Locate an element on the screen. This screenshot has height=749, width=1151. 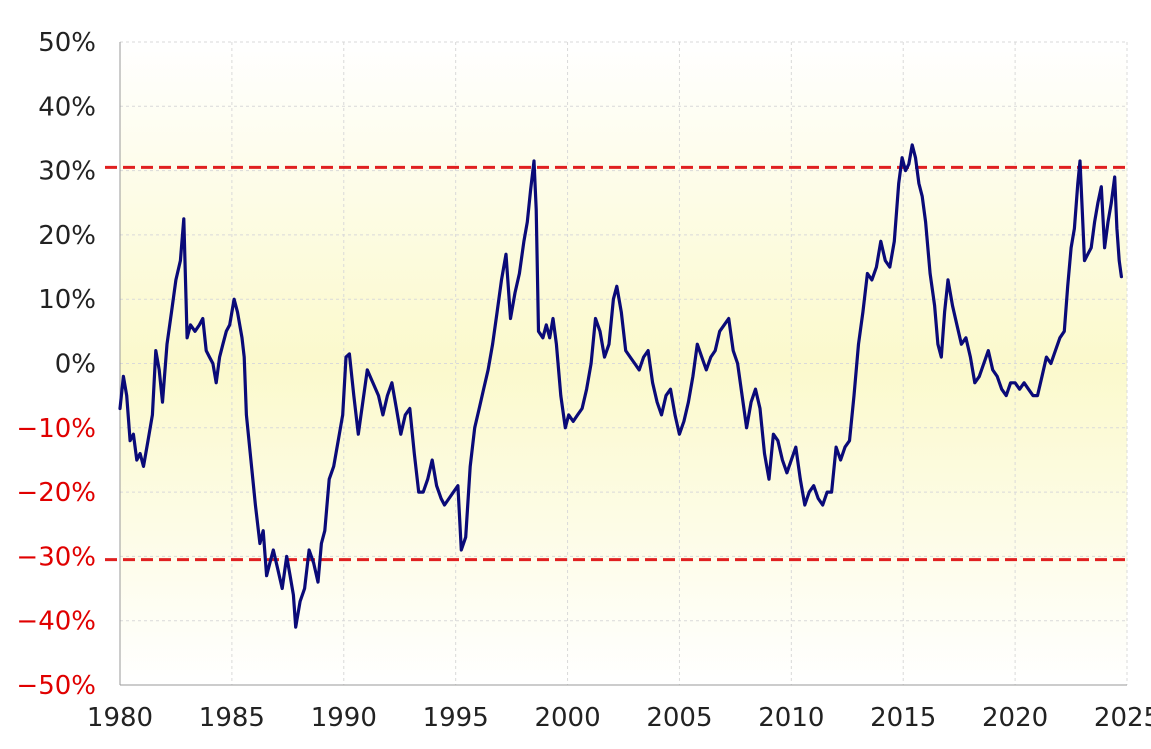
x-tick-labels: 1980 1985 1990 1995 2000 2005 2010 2015 2020 2025 is located at coordinates (619, 718).